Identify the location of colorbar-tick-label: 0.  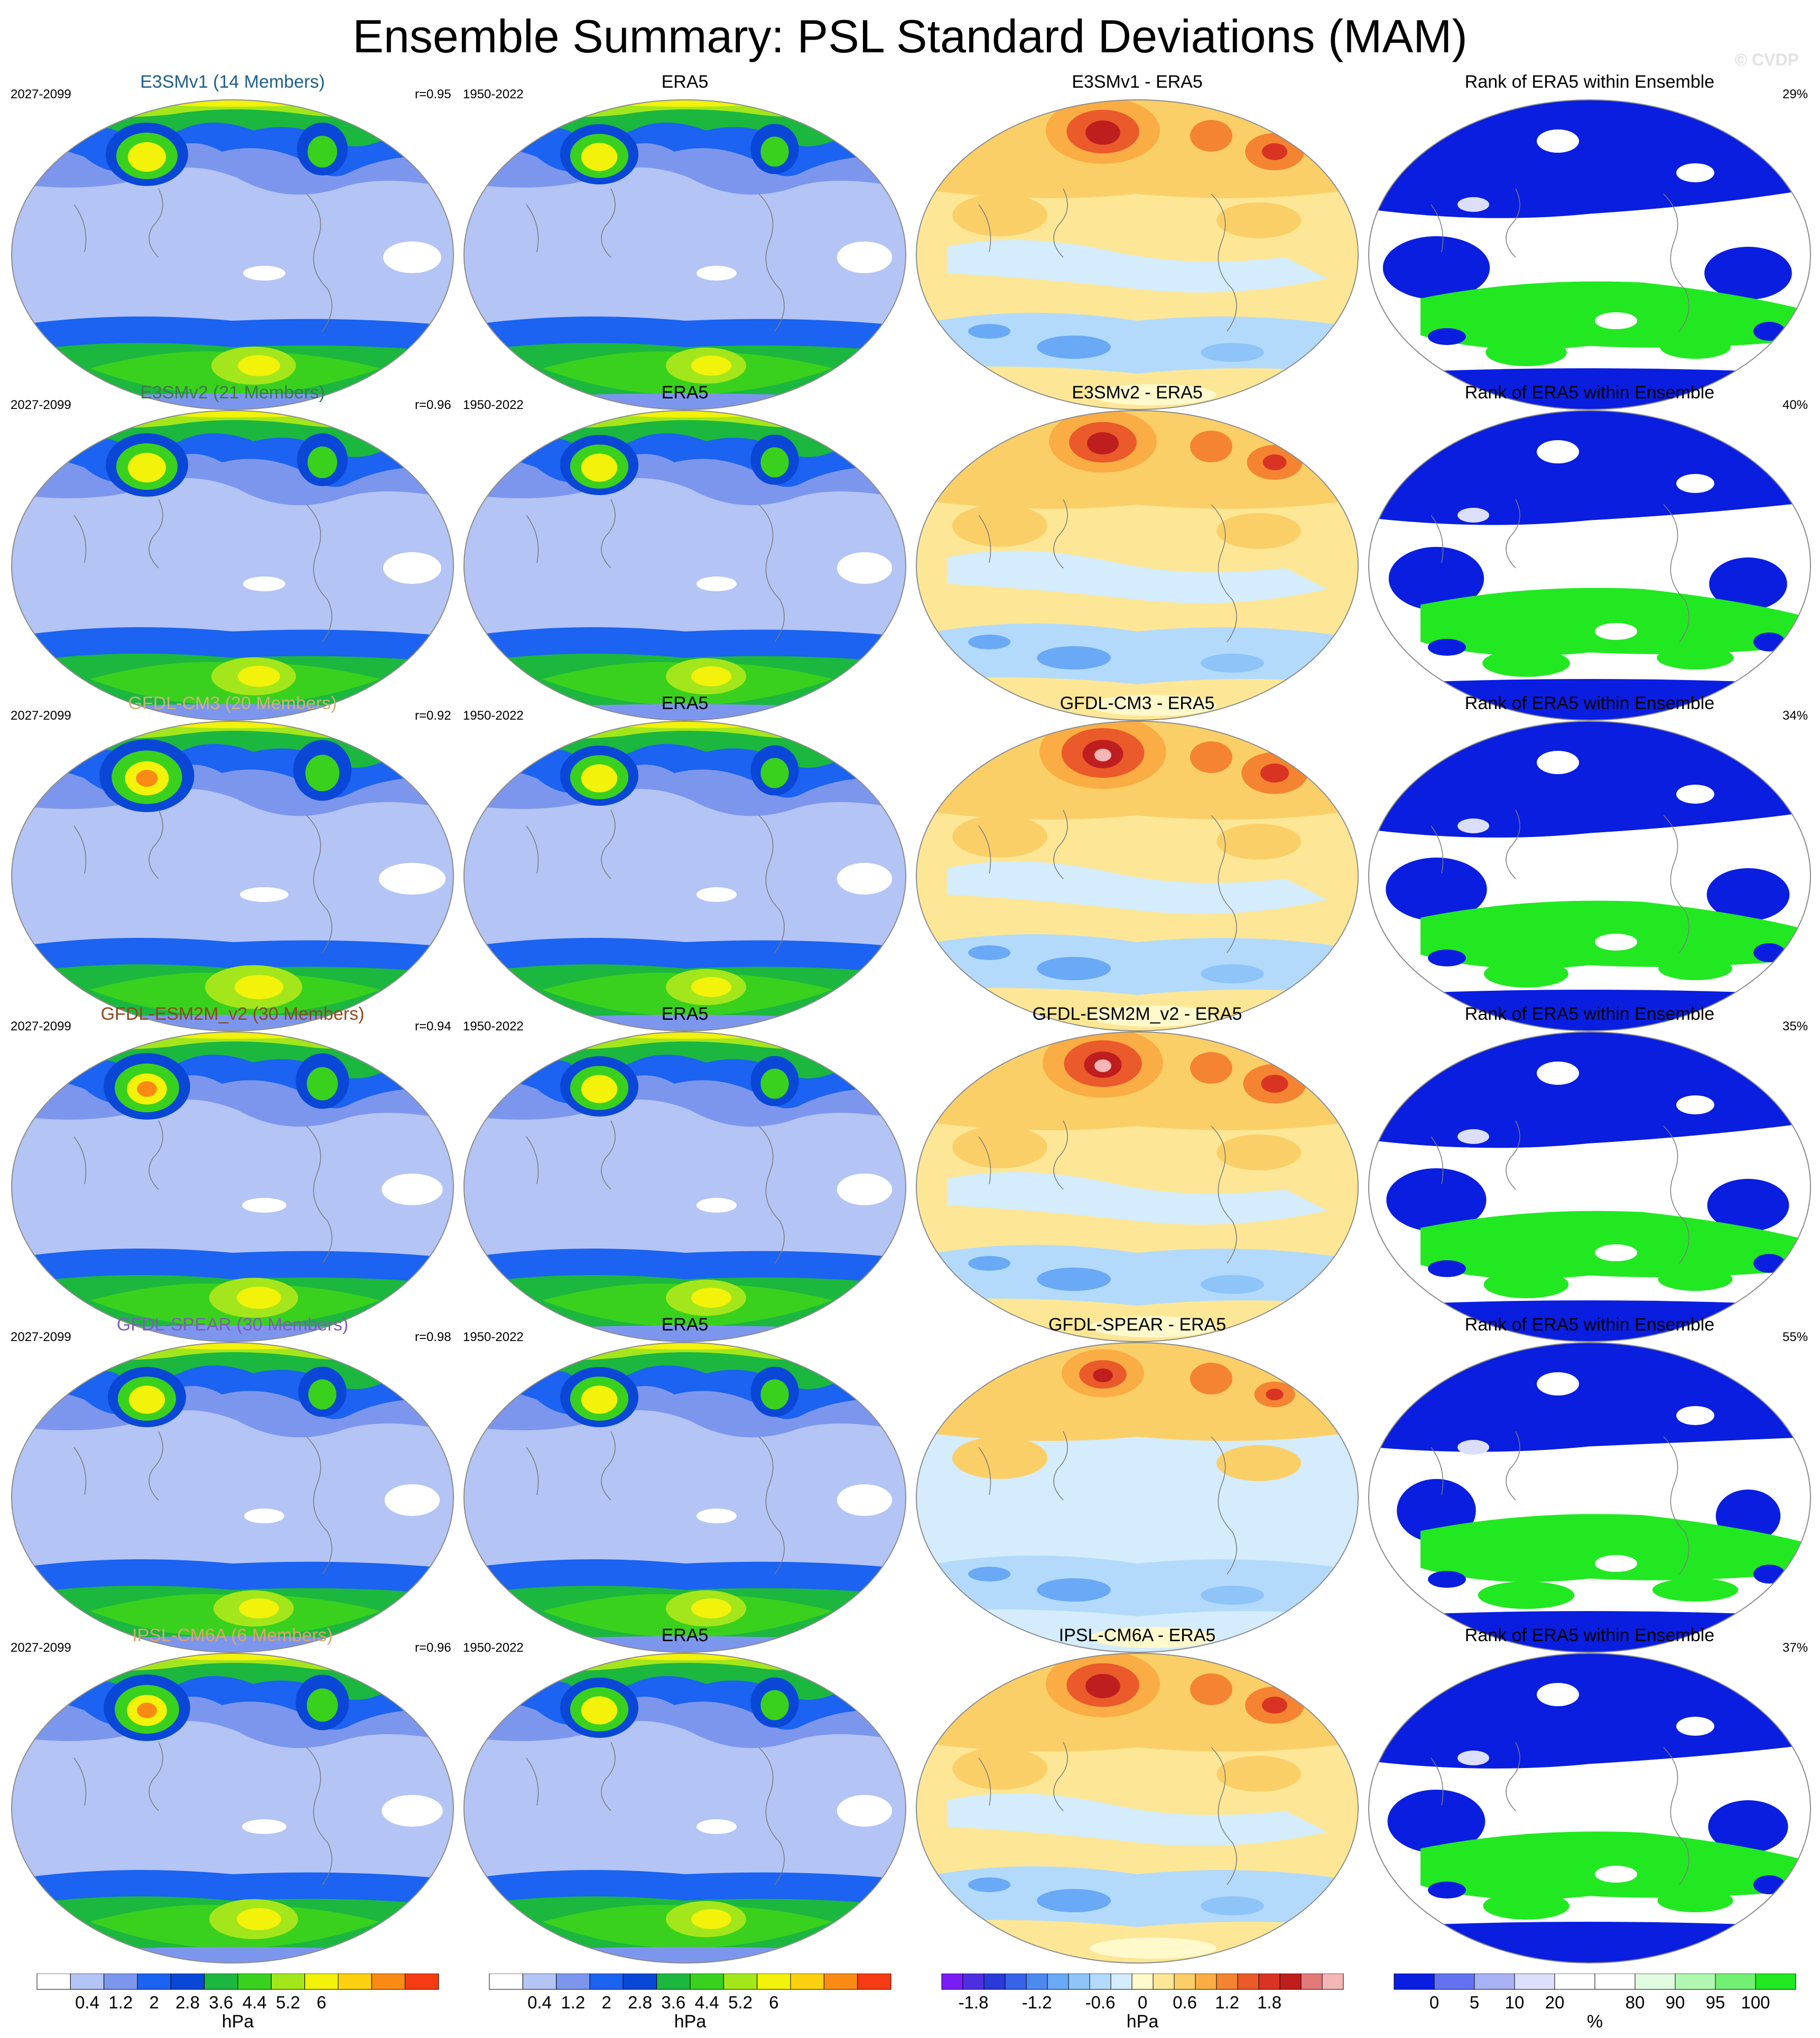
(1434, 2002).